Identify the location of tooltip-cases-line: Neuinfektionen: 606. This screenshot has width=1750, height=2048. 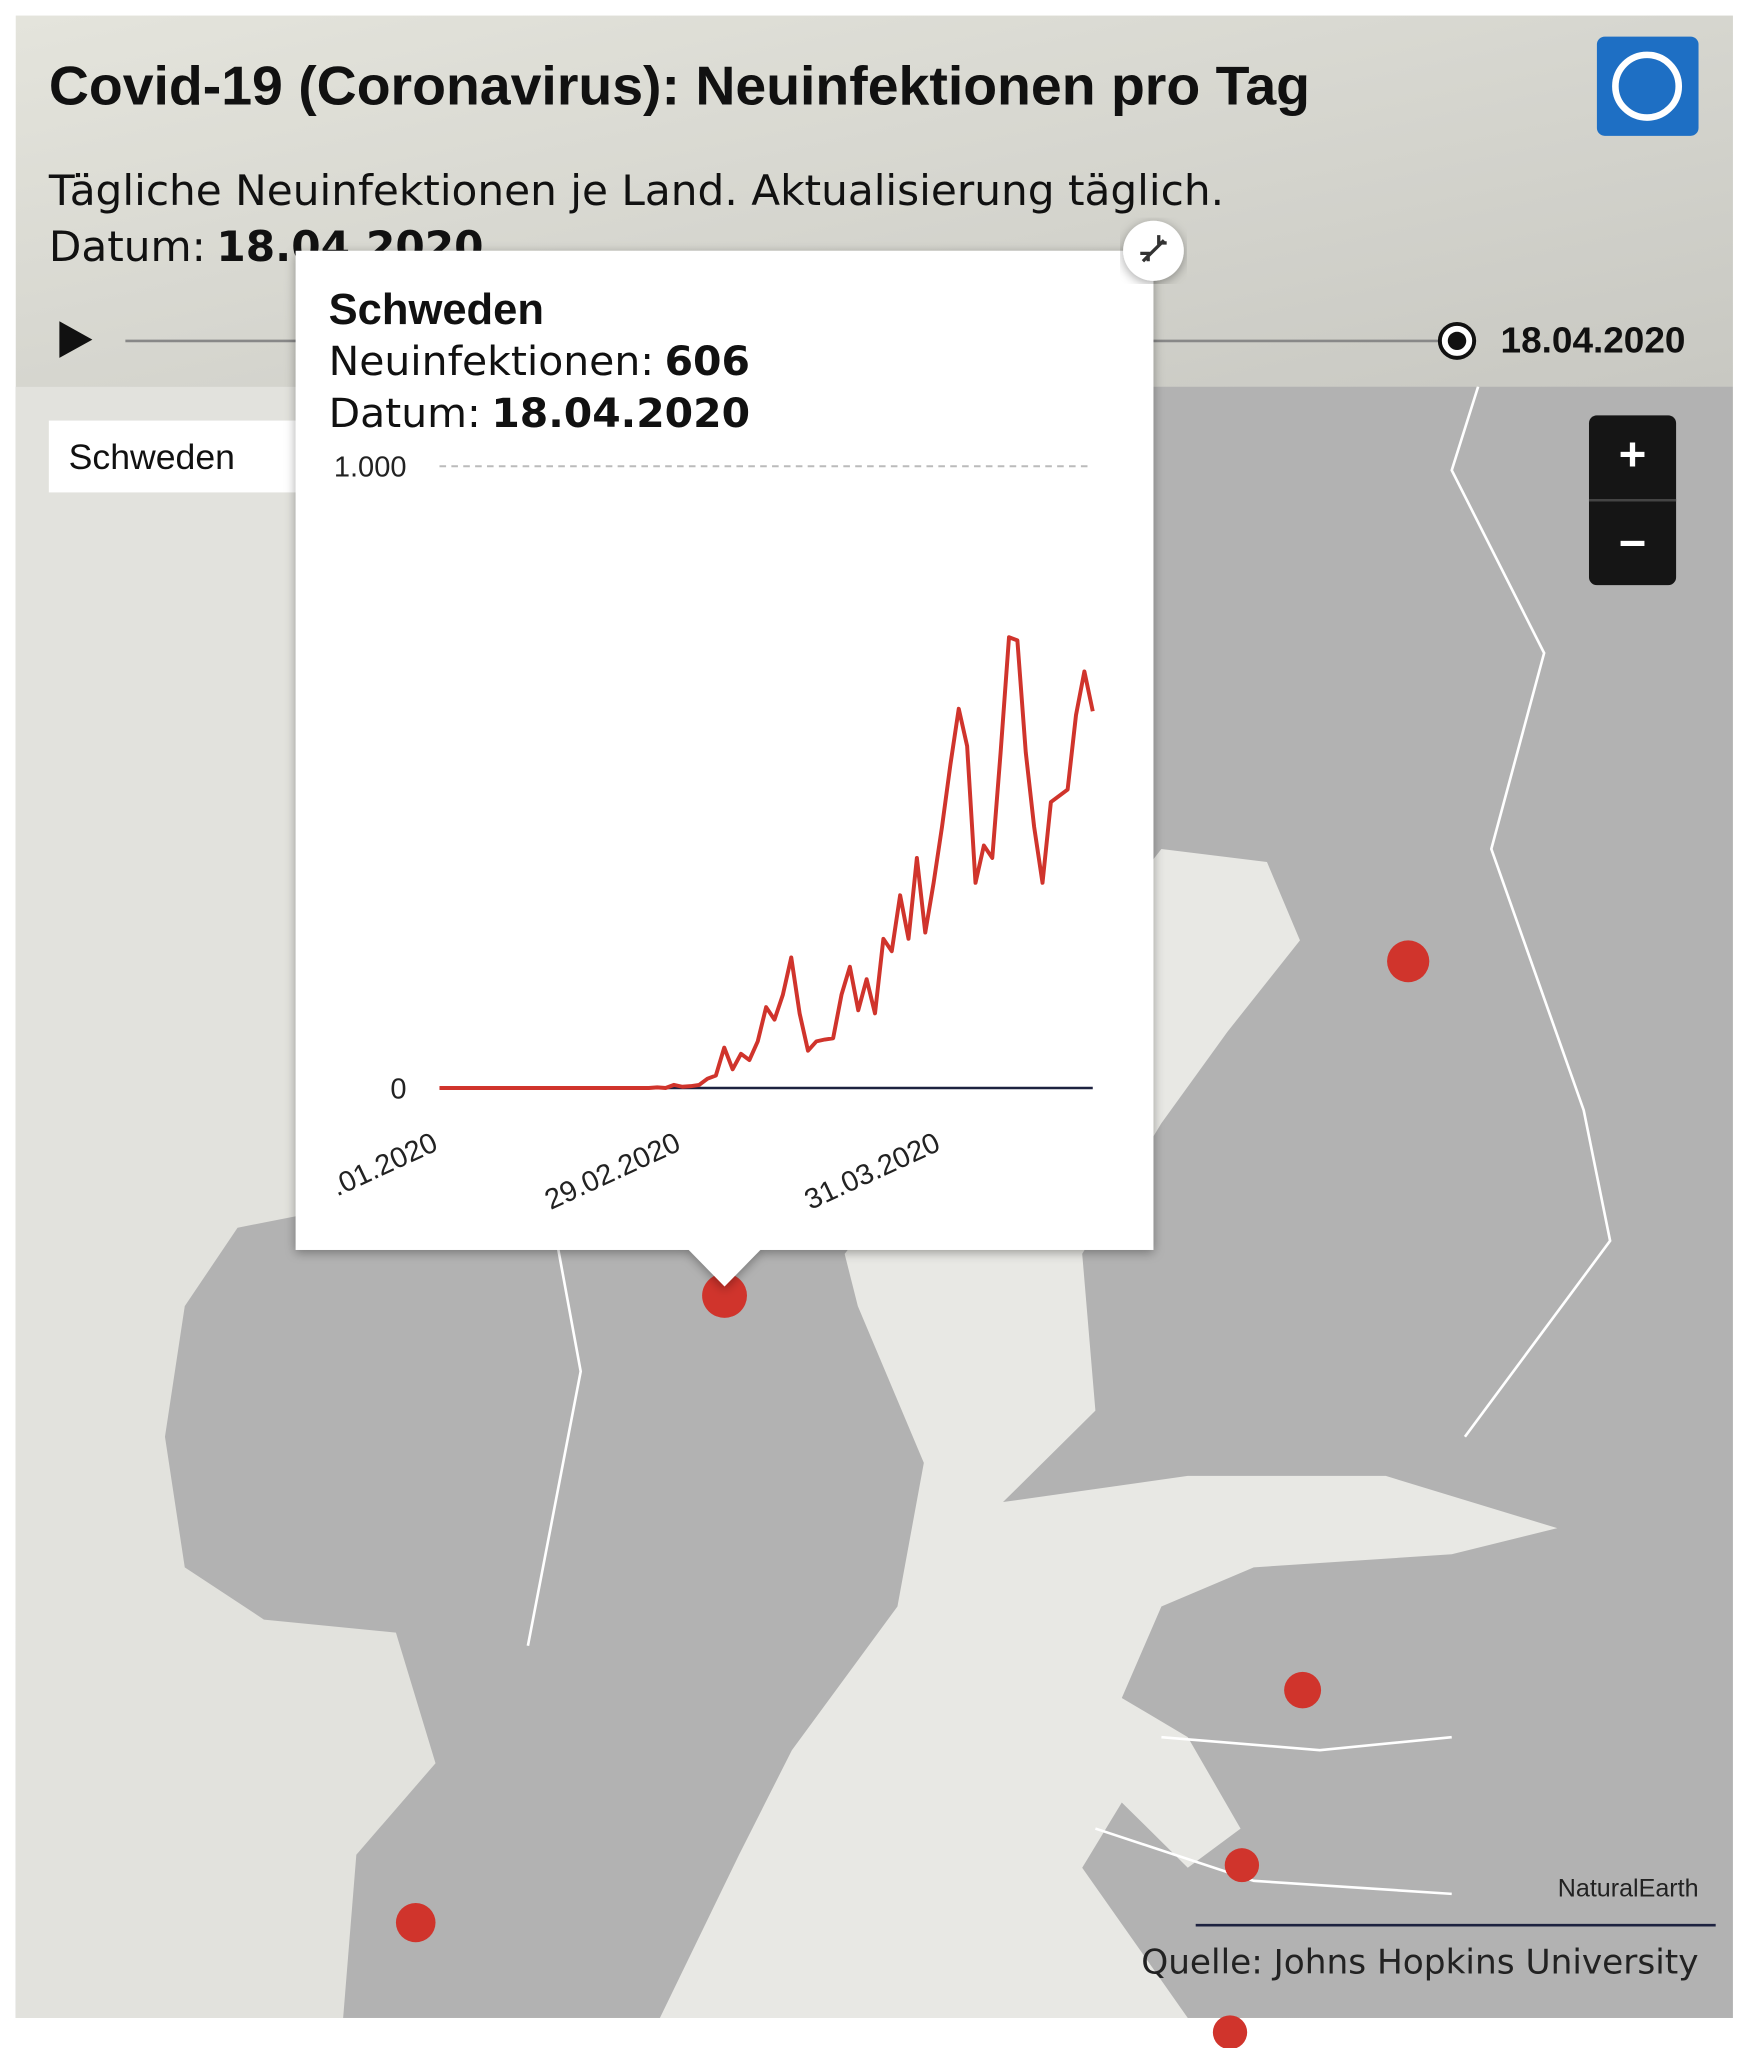
(539, 361).